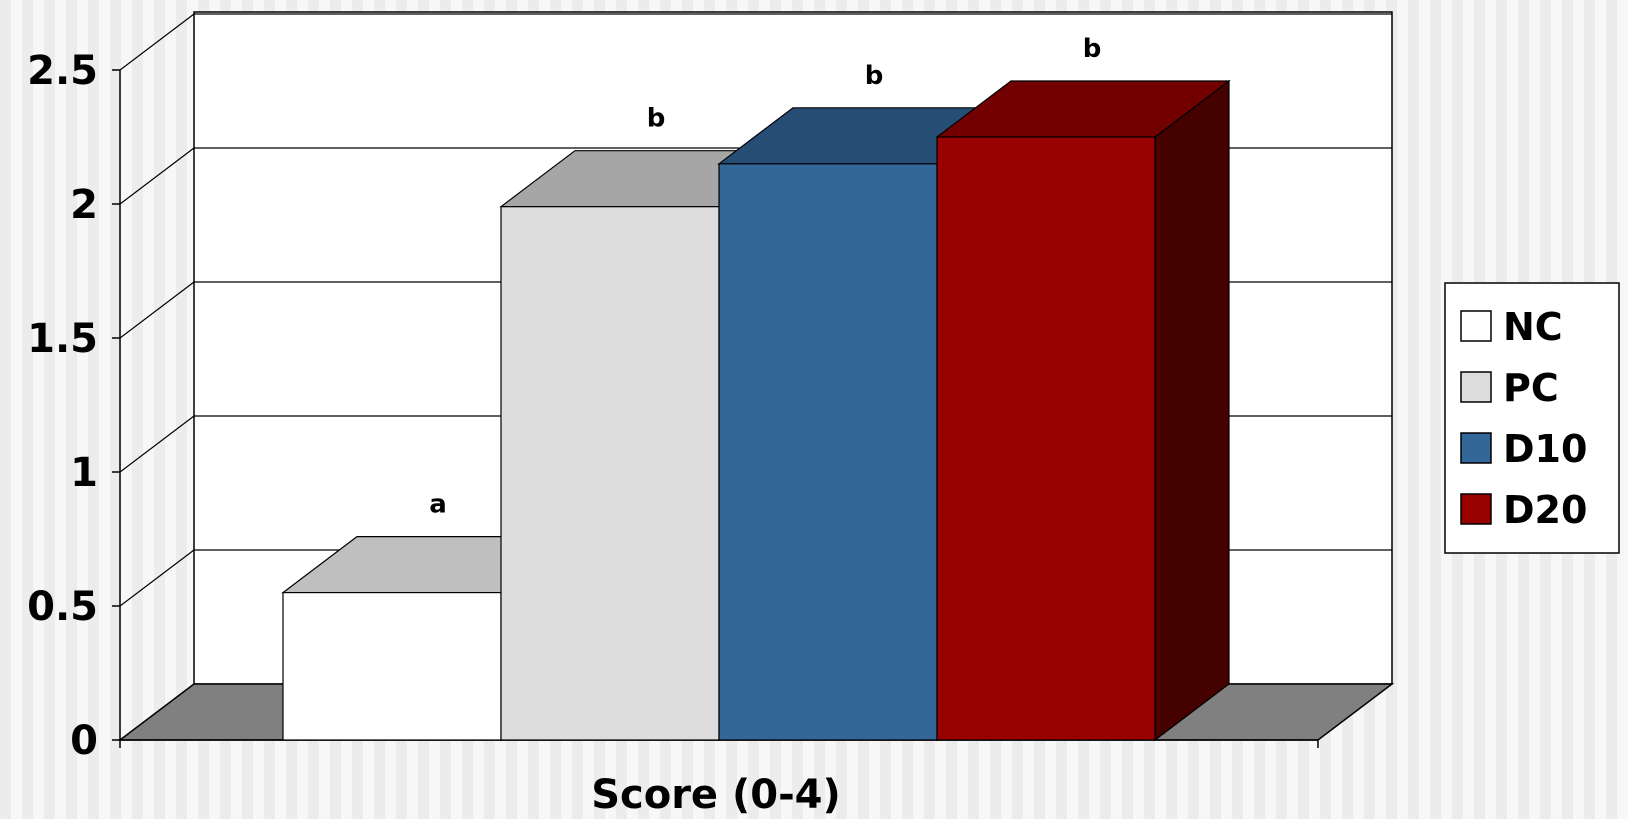 This screenshot has height=819, width=1628. I want to click on legend-item-d20: D20, so click(1523, 510).